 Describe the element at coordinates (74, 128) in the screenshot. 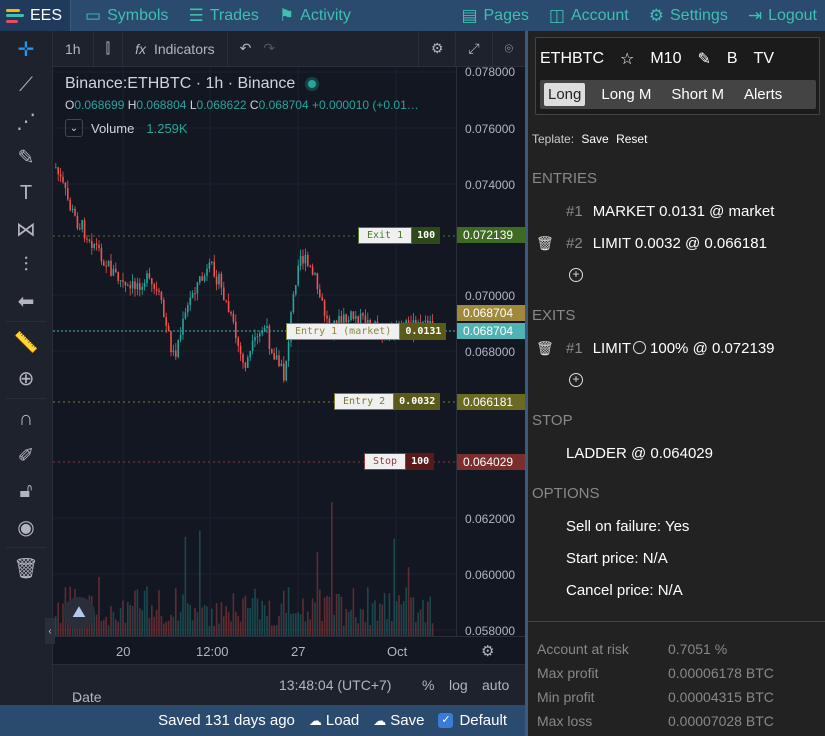

I see `chevron-down-icon: ⌄` at that location.